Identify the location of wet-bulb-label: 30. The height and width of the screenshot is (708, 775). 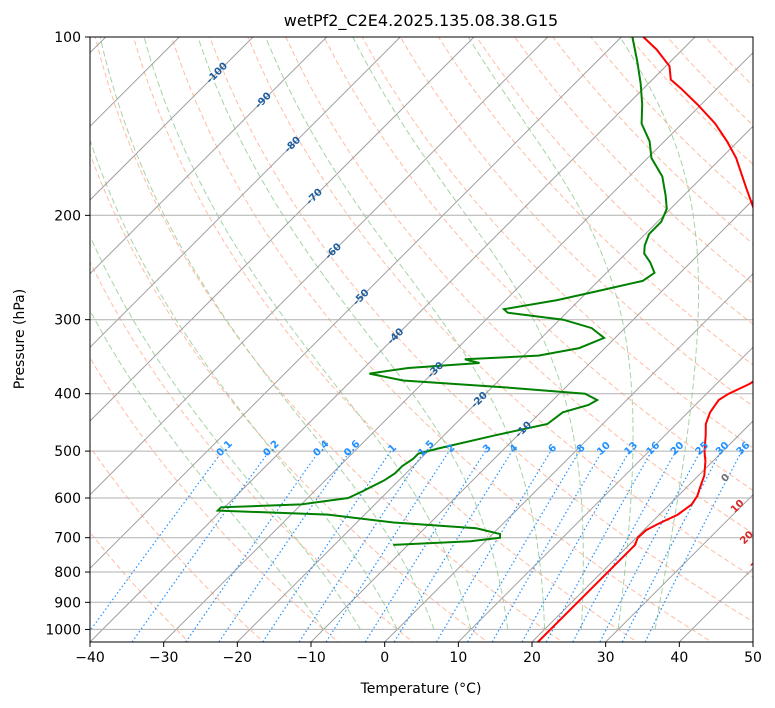
(758, 564).